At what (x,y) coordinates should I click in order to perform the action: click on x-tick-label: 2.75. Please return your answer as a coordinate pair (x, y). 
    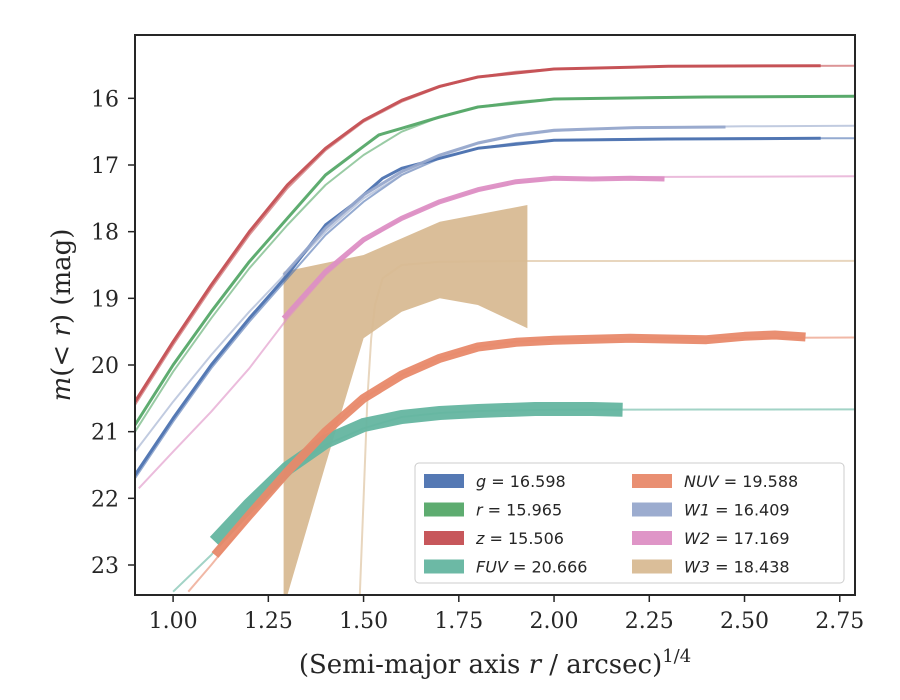
    Looking at the image, I should click on (839, 621).